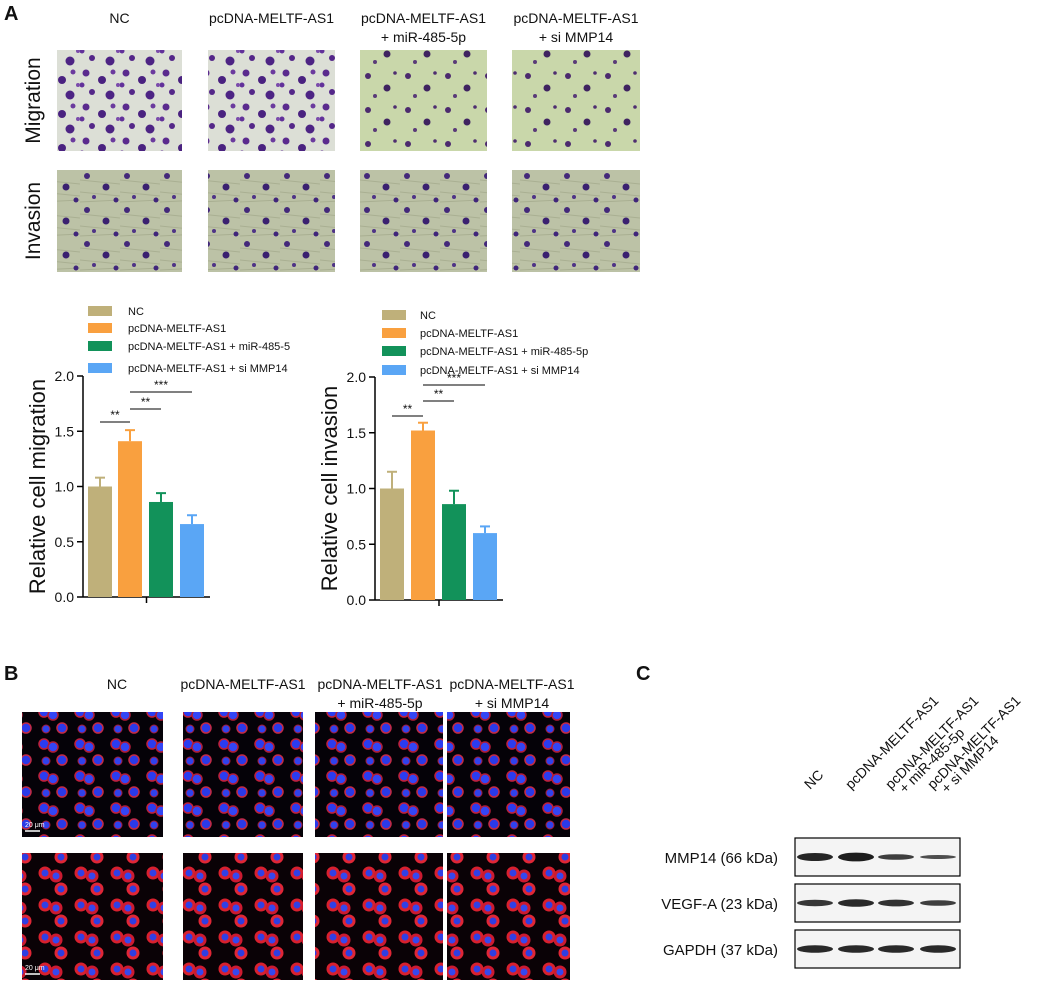  What do you see at coordinates (643, 674) in the screenshot?
I see `panel-label: C` at bounding box center [643, 674].